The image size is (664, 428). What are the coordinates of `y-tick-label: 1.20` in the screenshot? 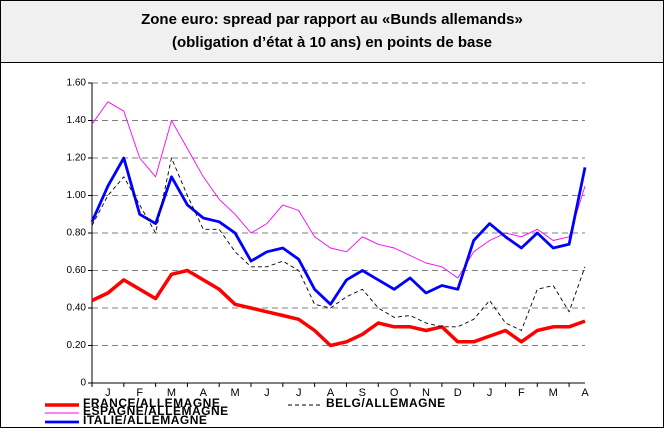 It's located at (77, 158).